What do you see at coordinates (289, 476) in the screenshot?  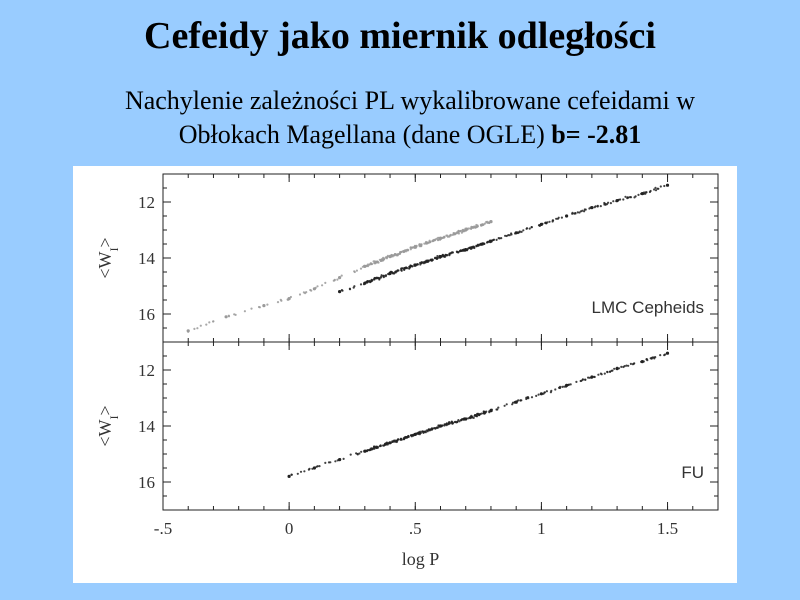 I see `data-point` at bounding box center [289, 476].